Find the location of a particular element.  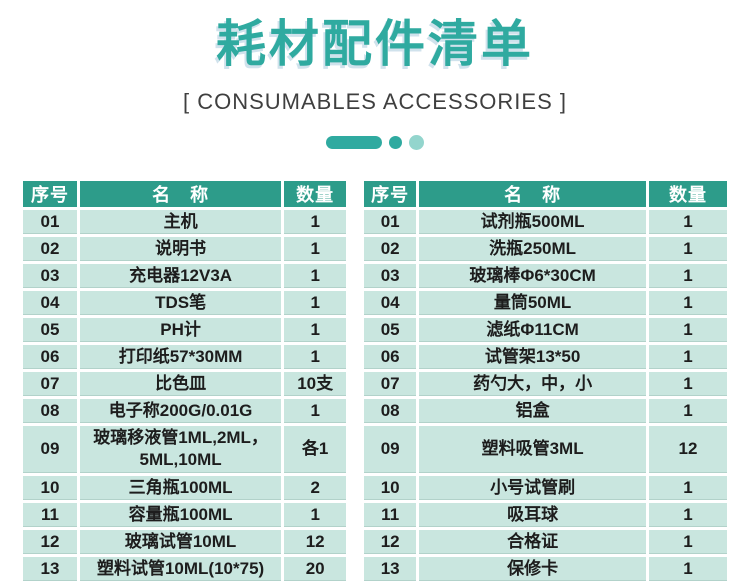

table-row: 08 铝盒 1 is located at coordinates (545, 411).